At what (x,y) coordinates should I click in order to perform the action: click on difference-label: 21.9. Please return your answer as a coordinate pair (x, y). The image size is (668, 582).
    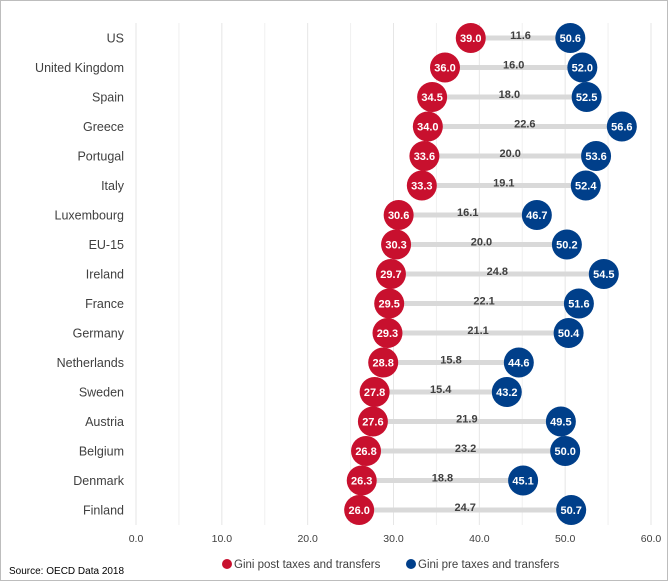
    Looking at the image, I should click on (466, 420).